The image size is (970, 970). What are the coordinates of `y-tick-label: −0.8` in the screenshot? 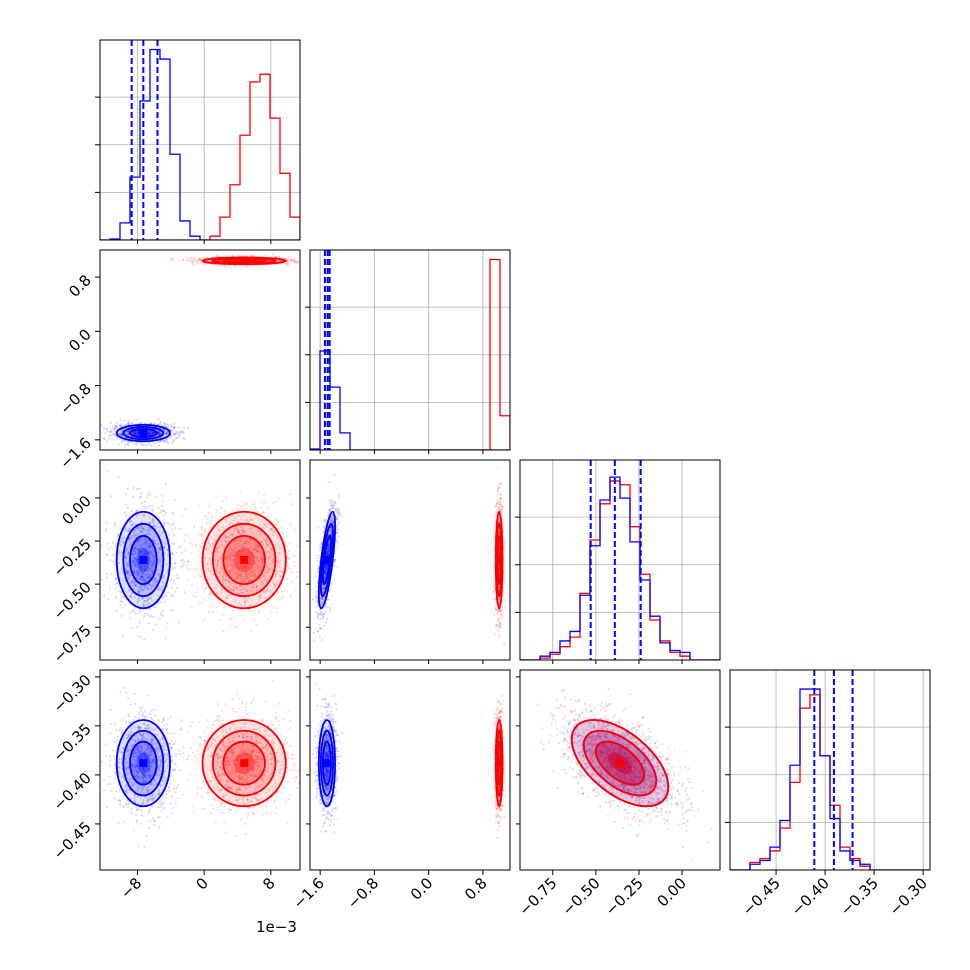 It's located at (75, 399).